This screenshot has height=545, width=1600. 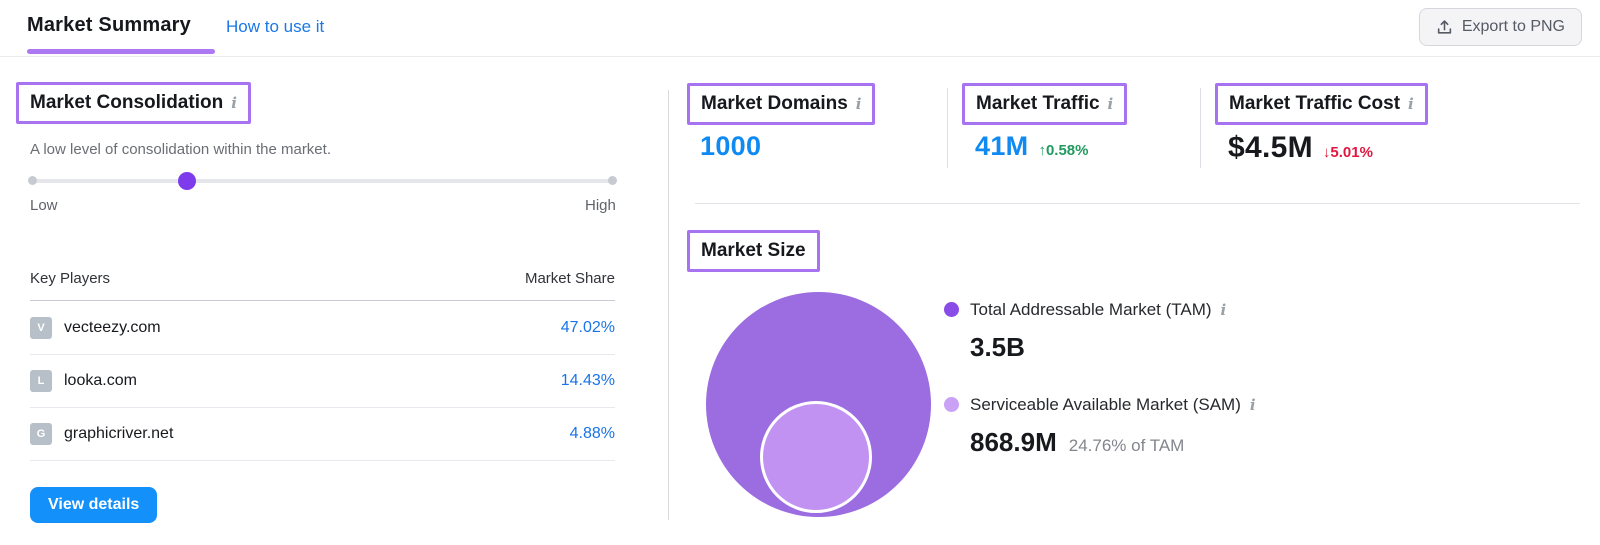 I want to click on market-share-value: 47.02%, so click(x=587, y=327).